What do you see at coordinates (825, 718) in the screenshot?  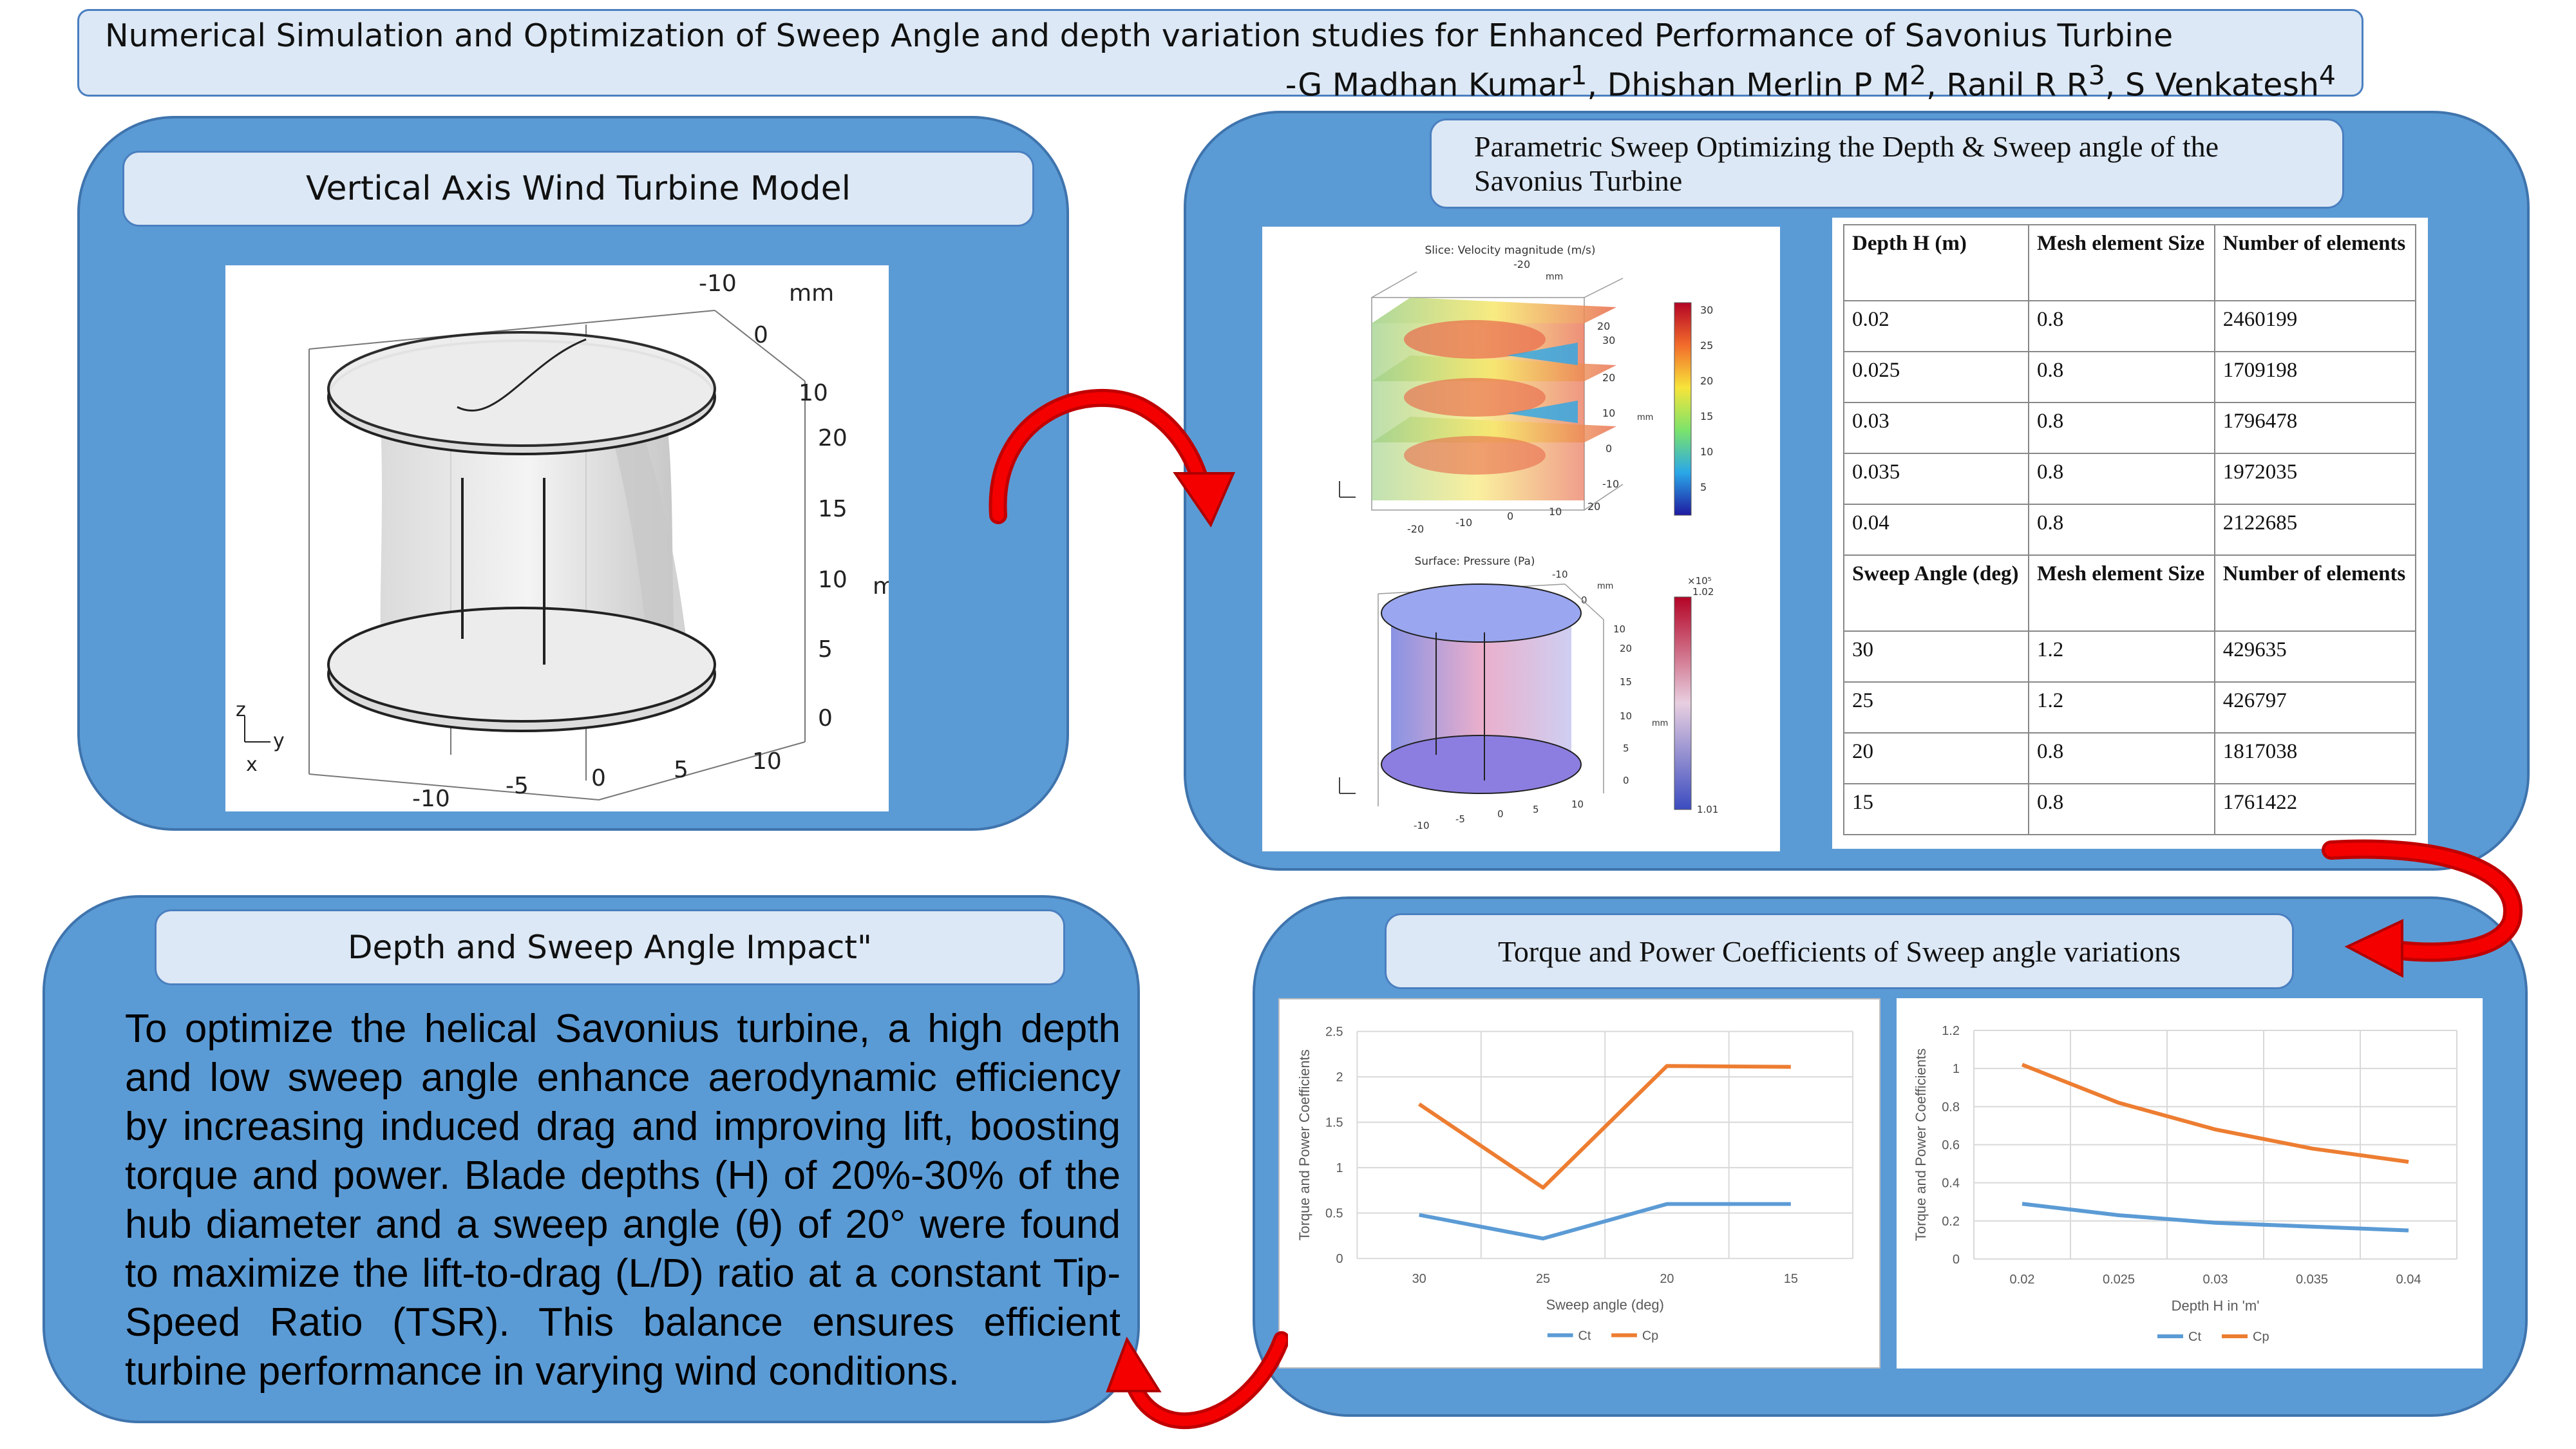 I see `z-tick-4: 0` at bounding box center [825, 718].